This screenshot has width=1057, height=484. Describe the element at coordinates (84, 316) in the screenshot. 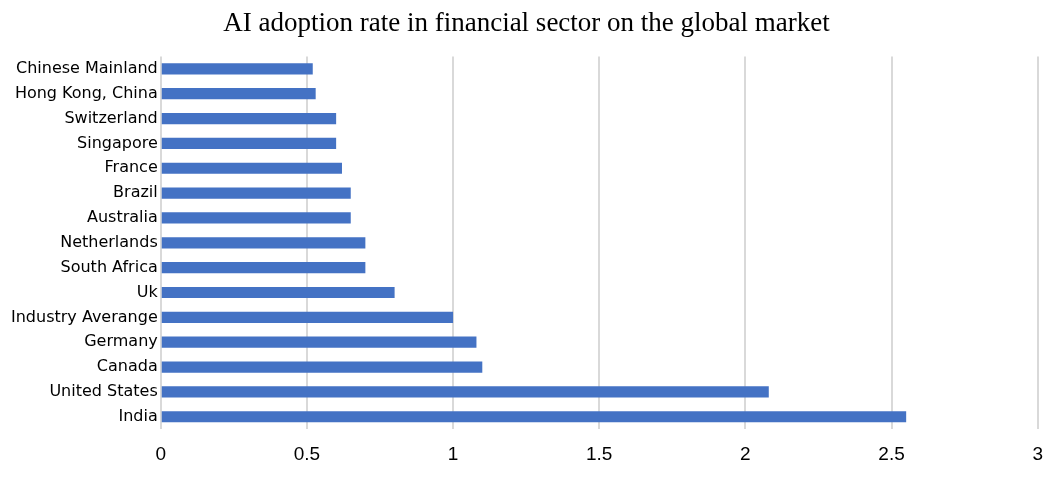

I see `y-tick-label: Industry Averange` at that location.